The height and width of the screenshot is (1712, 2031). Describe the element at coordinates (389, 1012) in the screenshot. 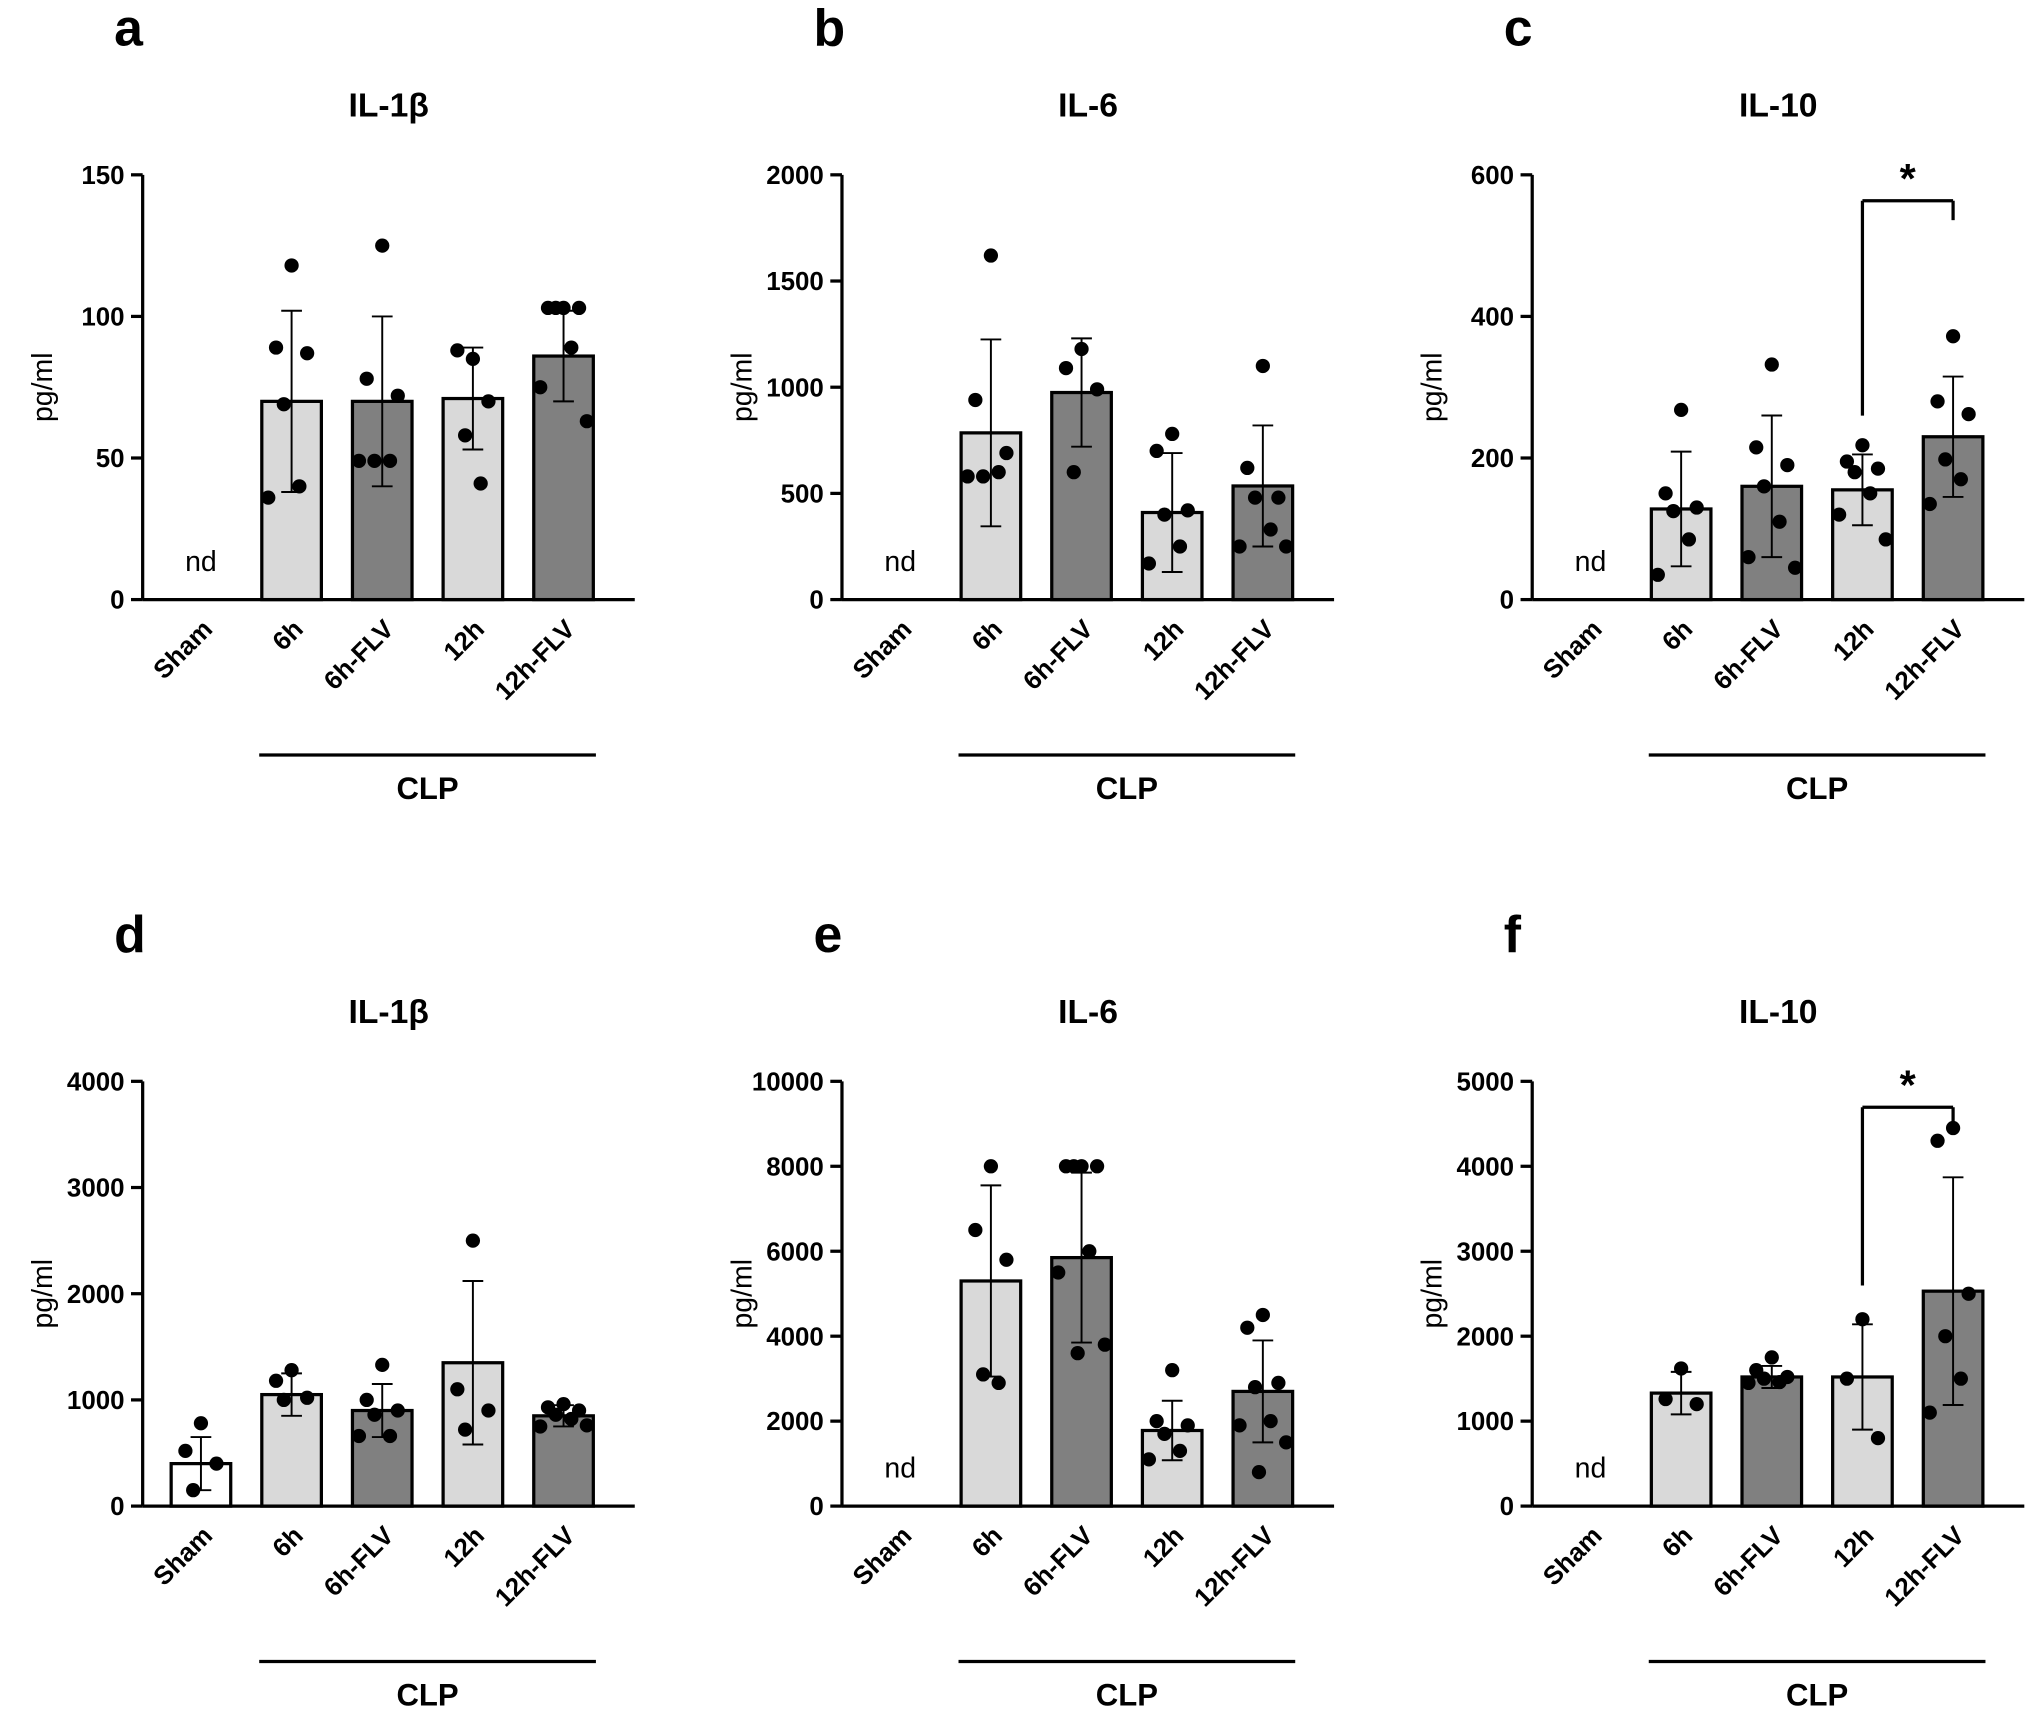

I see `chart-title: IL-1β` at that location.